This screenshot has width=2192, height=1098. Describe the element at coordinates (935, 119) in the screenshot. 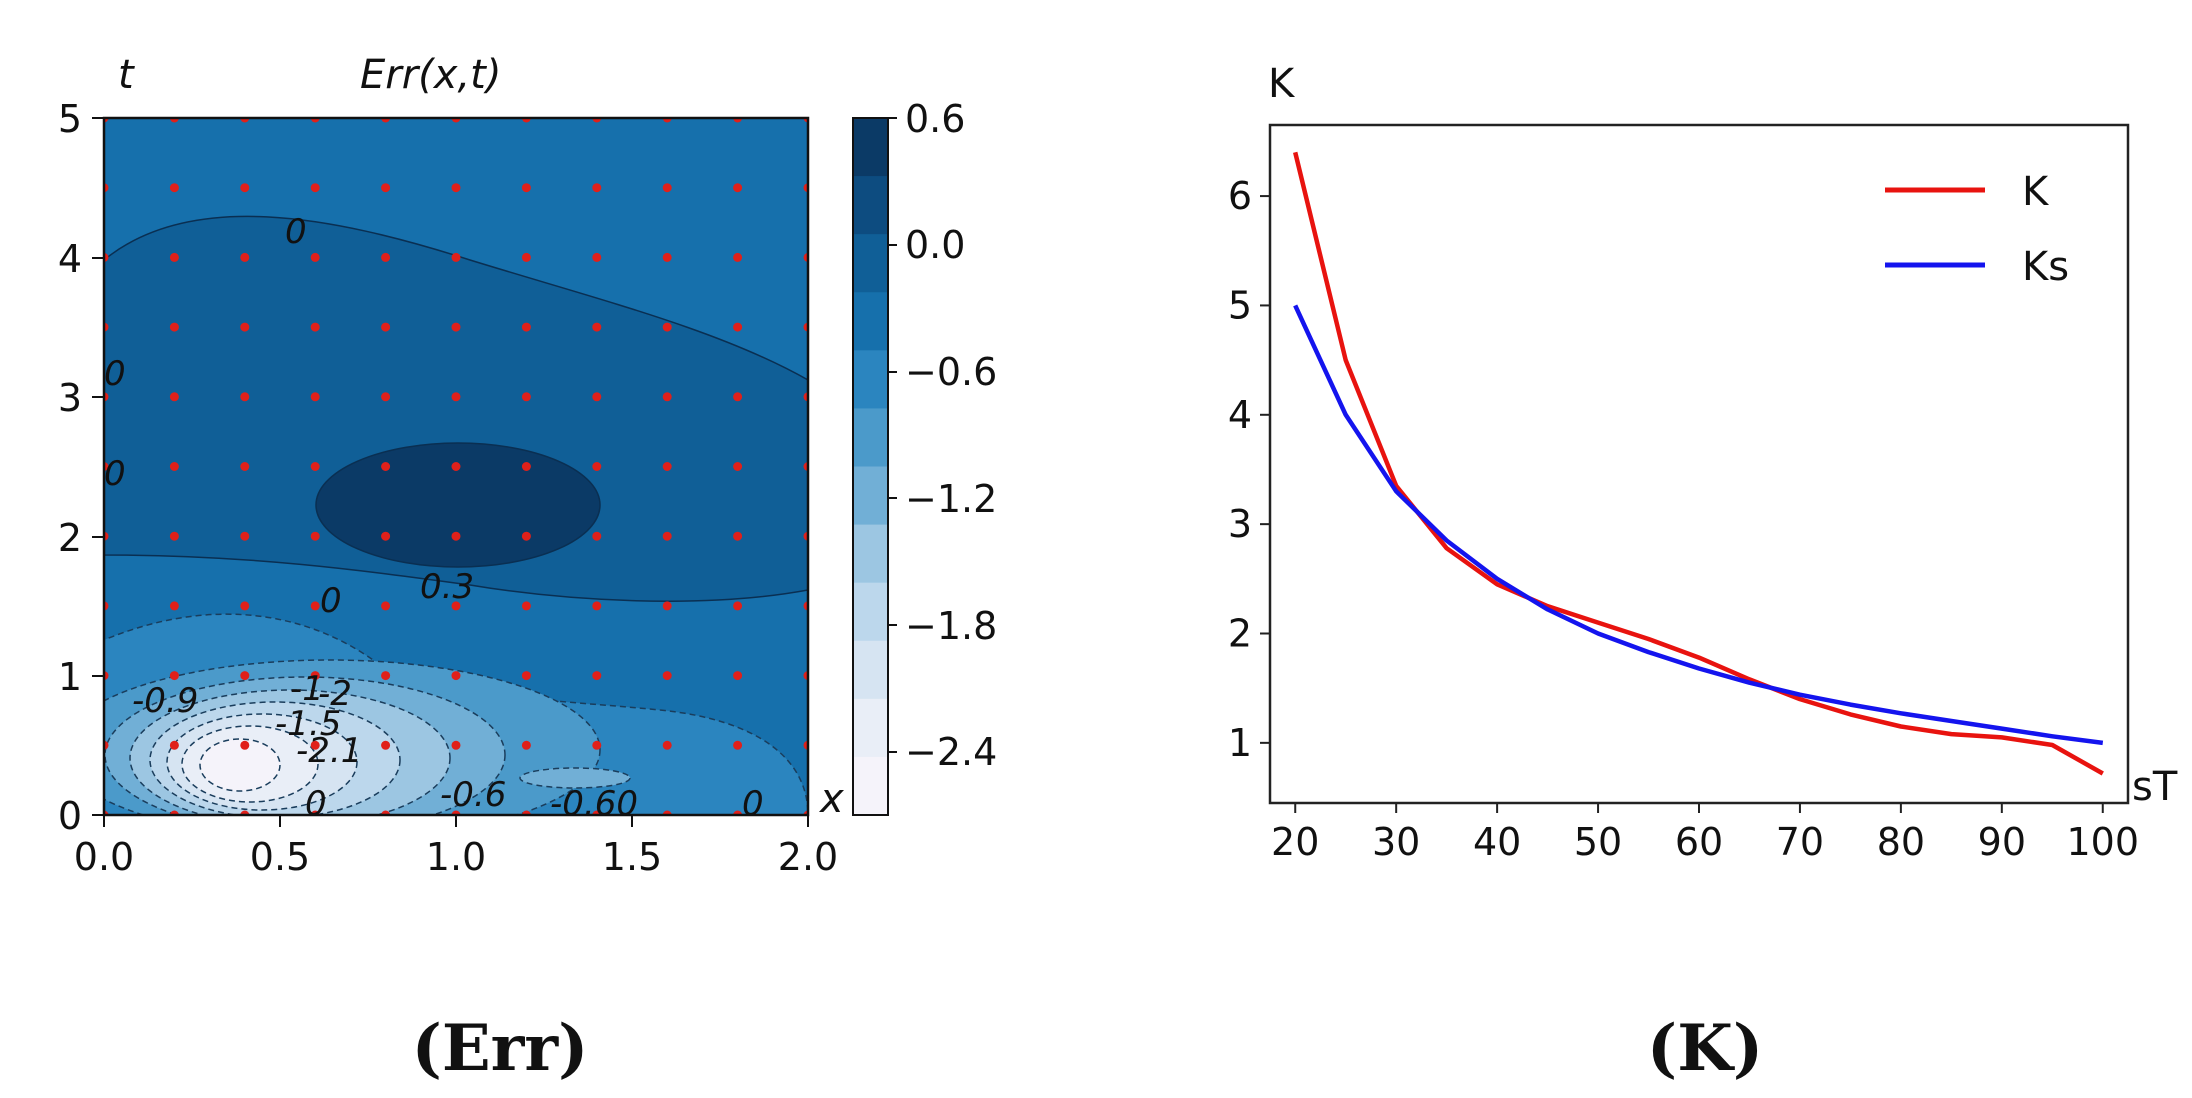

I see `colorbar-tick: 0.6` at that location.